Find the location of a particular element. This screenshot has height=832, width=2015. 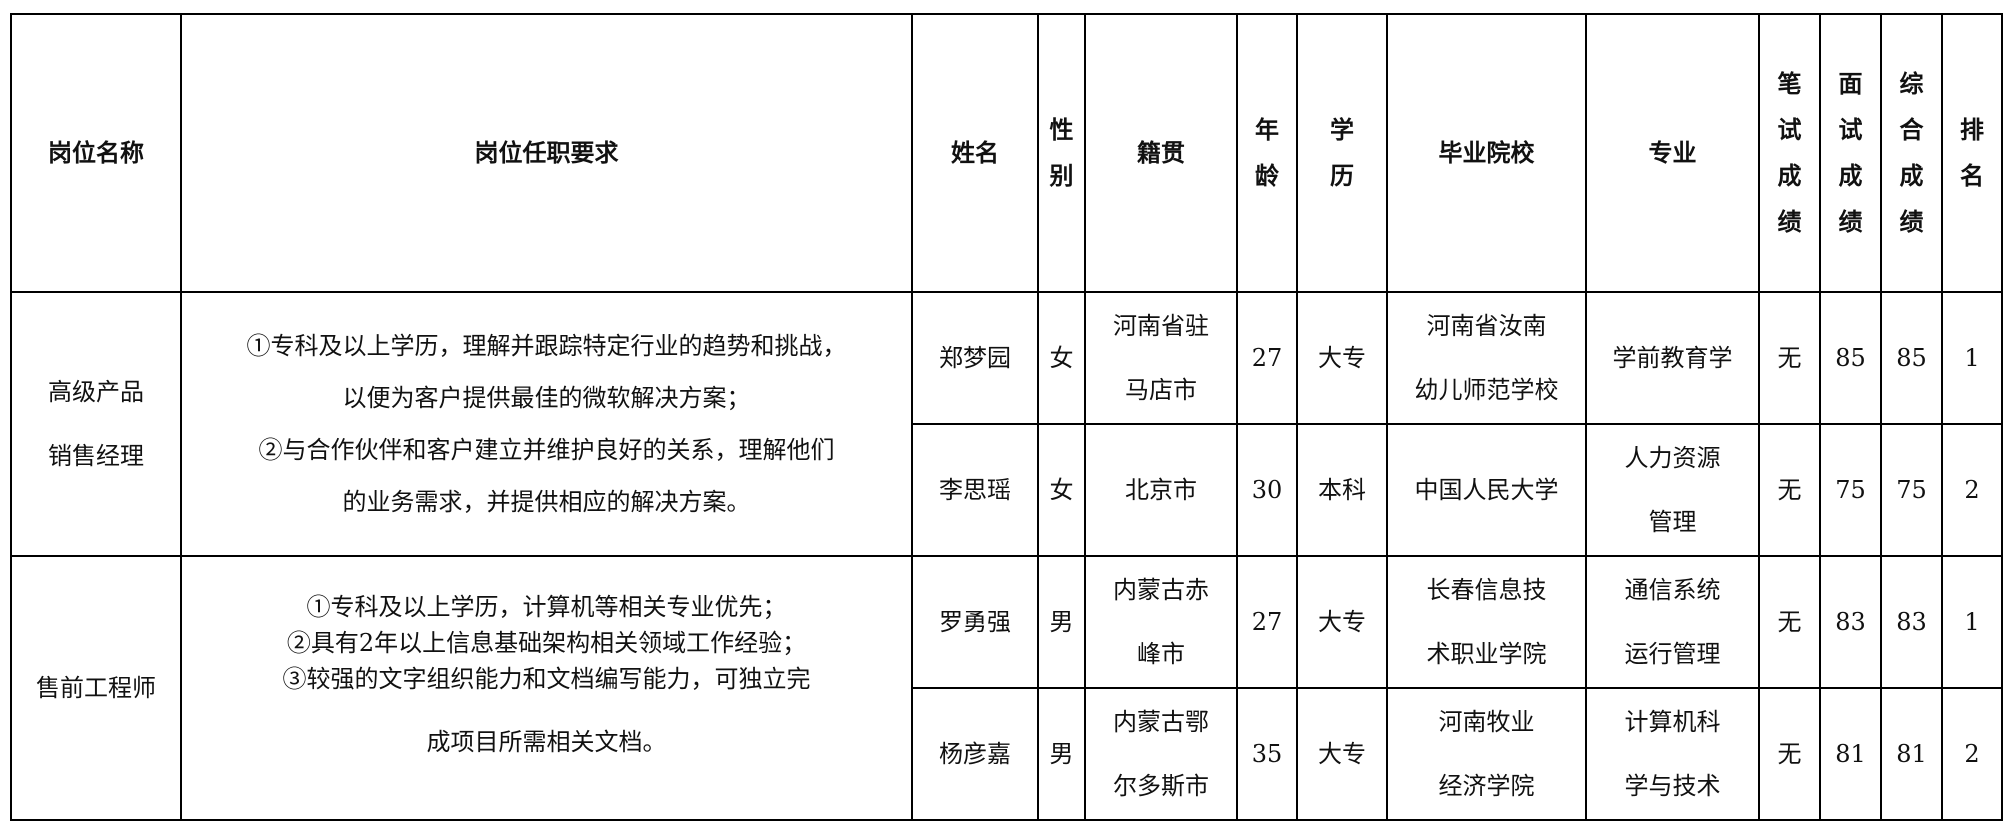

school-cell-line: 中国人民大学 is located at coordinates (1486, 490).